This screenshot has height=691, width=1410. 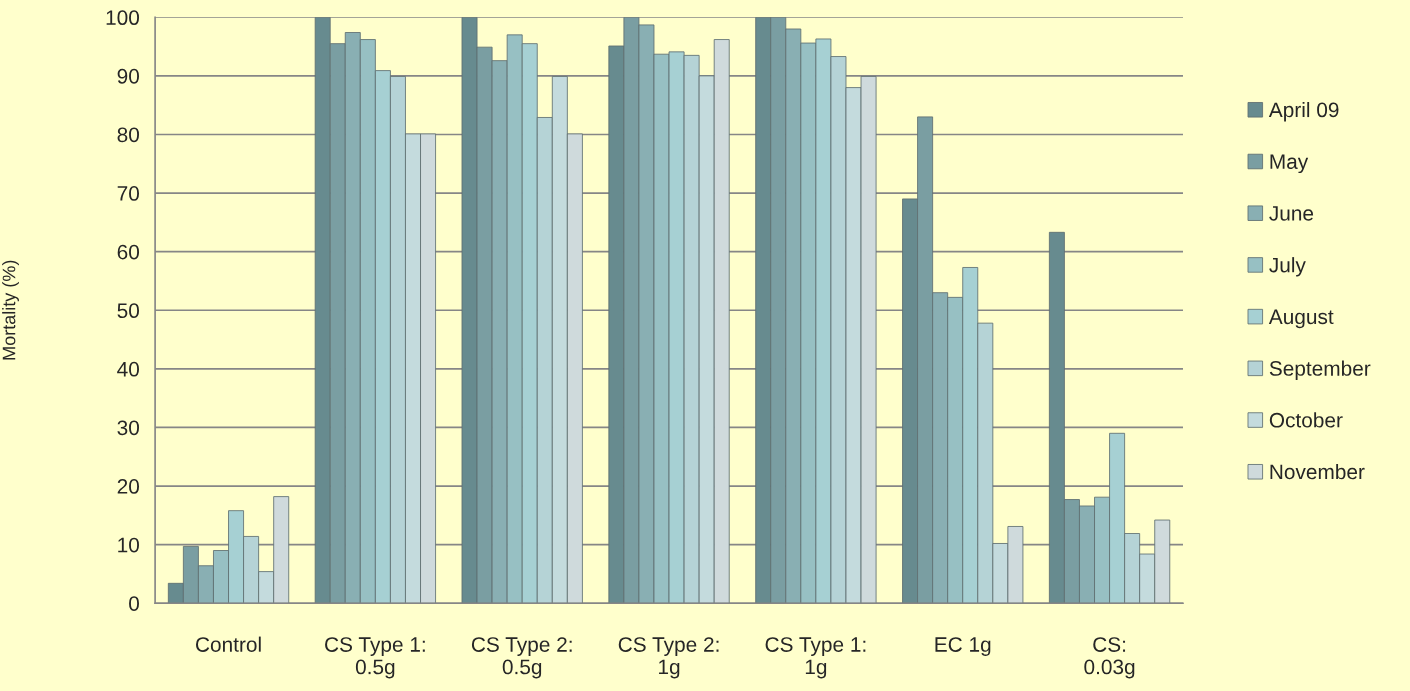 What do you see at coordinates (1320, 370) in the screenshot?
I see `legend-label: September` at bounding box center [1320, 370].